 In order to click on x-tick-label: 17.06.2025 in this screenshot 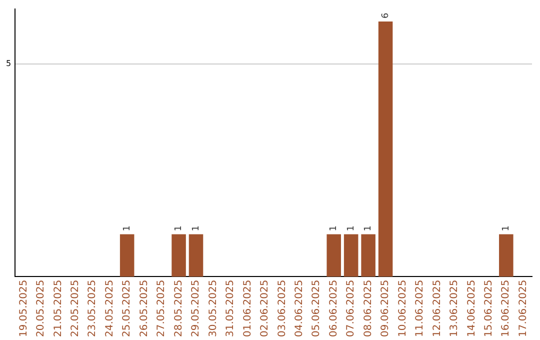, I will do `click(523, 309)`.